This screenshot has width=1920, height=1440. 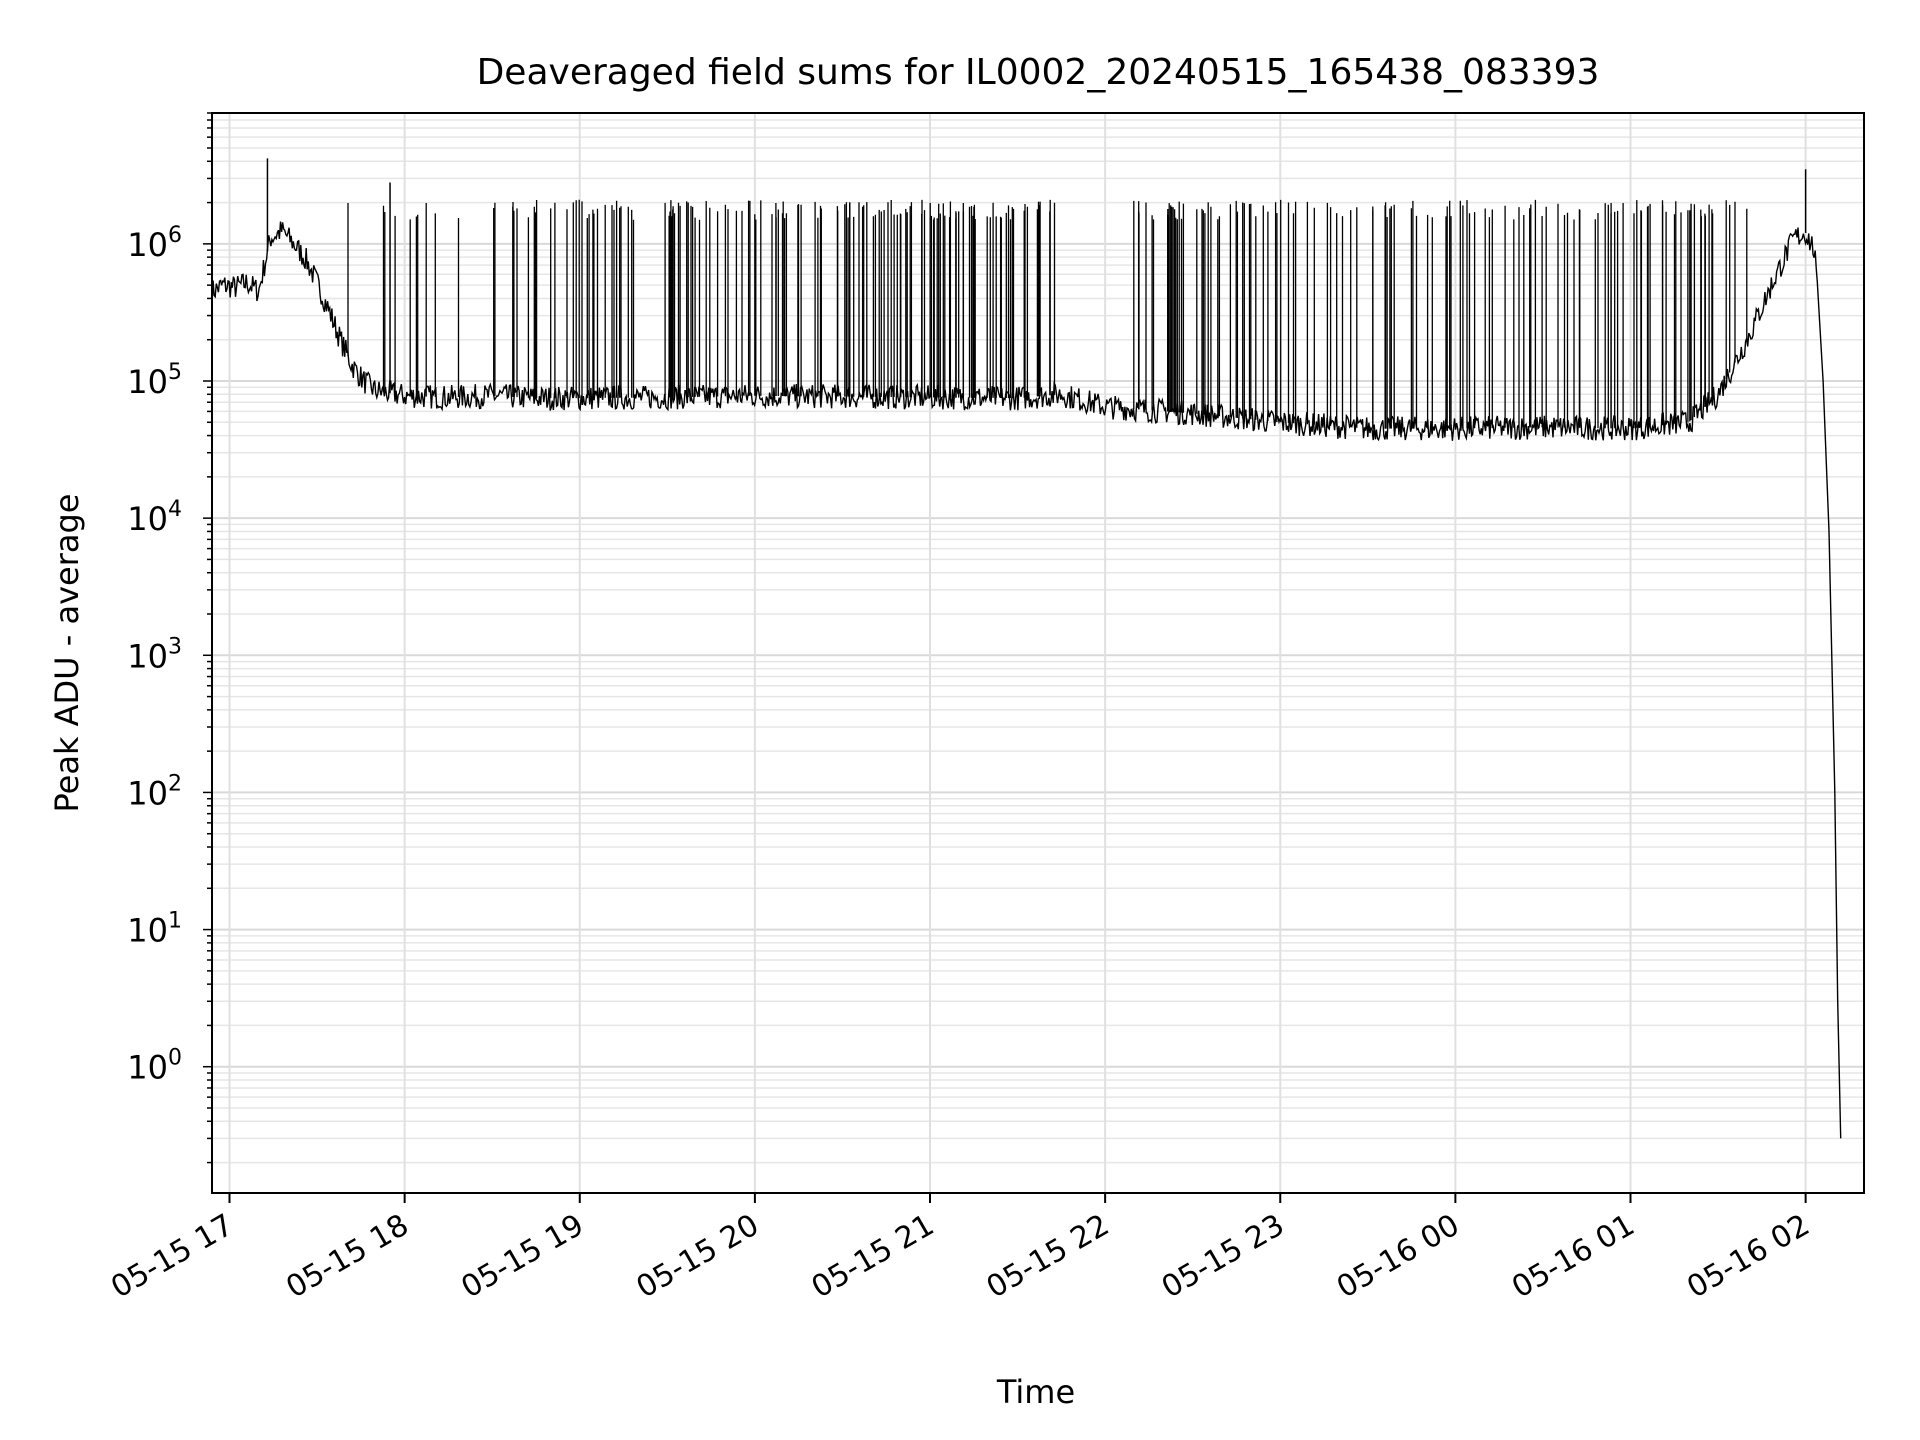 What do you see at coordinates (154, 791) in the screenshot?
I see `y-tick-label: 102` at bounding box center [154, 791].